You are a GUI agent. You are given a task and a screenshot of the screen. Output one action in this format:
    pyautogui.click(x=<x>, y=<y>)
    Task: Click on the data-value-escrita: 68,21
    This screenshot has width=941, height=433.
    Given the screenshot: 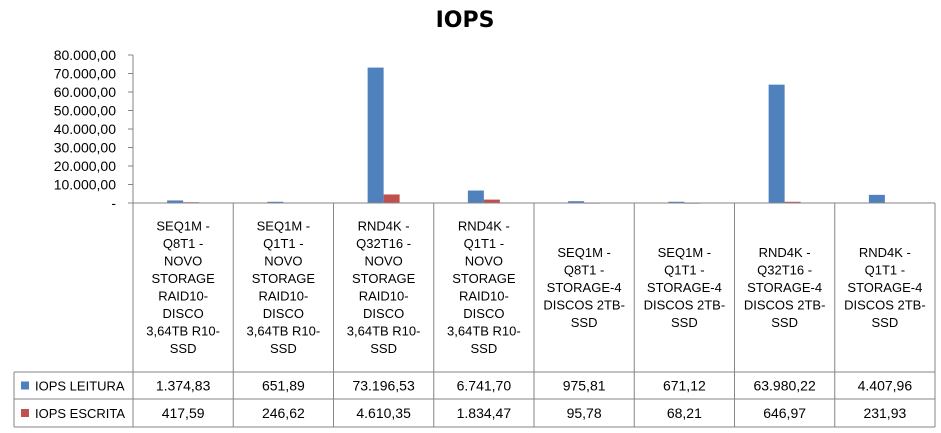 What is the action you would take?
    pyautogui.click(x=684, y=413)
    